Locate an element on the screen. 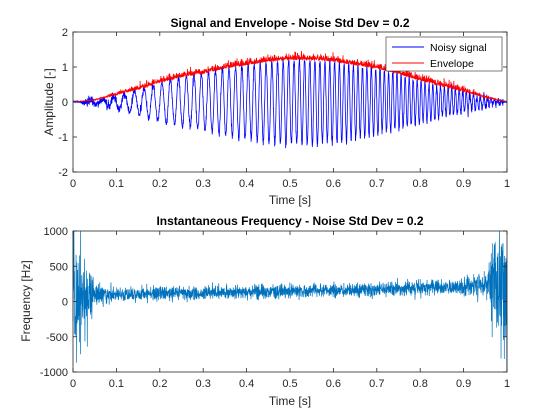 The image size is (560, 420). frequency-plot-xtick-label: 0.5 is located at coordinates (289, 384).